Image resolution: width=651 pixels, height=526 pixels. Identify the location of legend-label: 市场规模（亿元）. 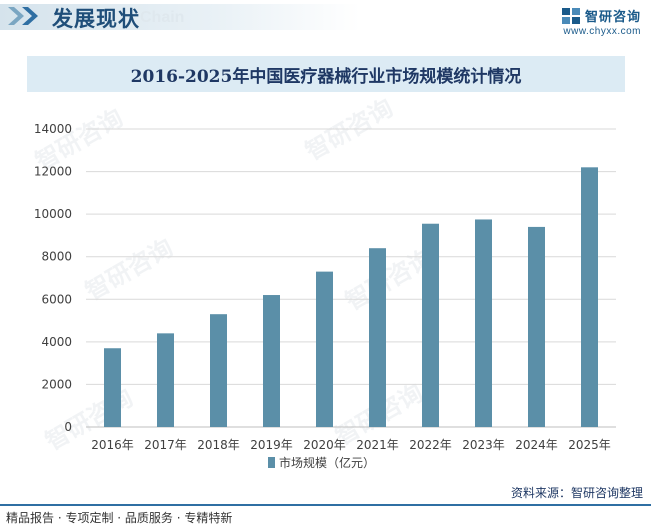
(327, 462).